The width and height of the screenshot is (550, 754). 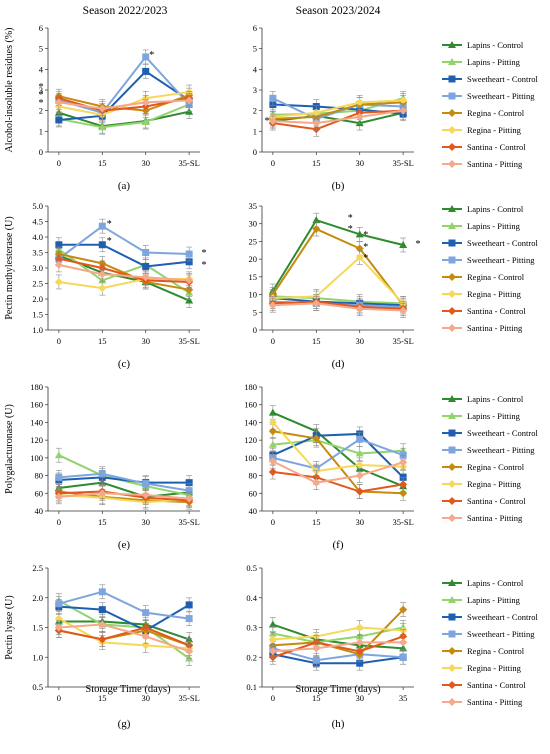 I want to click on y-tick-label: 2.5, so click(x=37, y=284).